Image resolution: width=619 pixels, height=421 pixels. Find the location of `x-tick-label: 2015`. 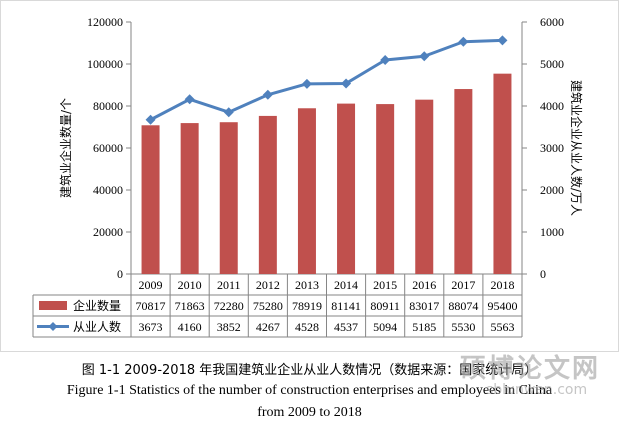

x-tick-label: 2015 is located at coordinates (385, 285).